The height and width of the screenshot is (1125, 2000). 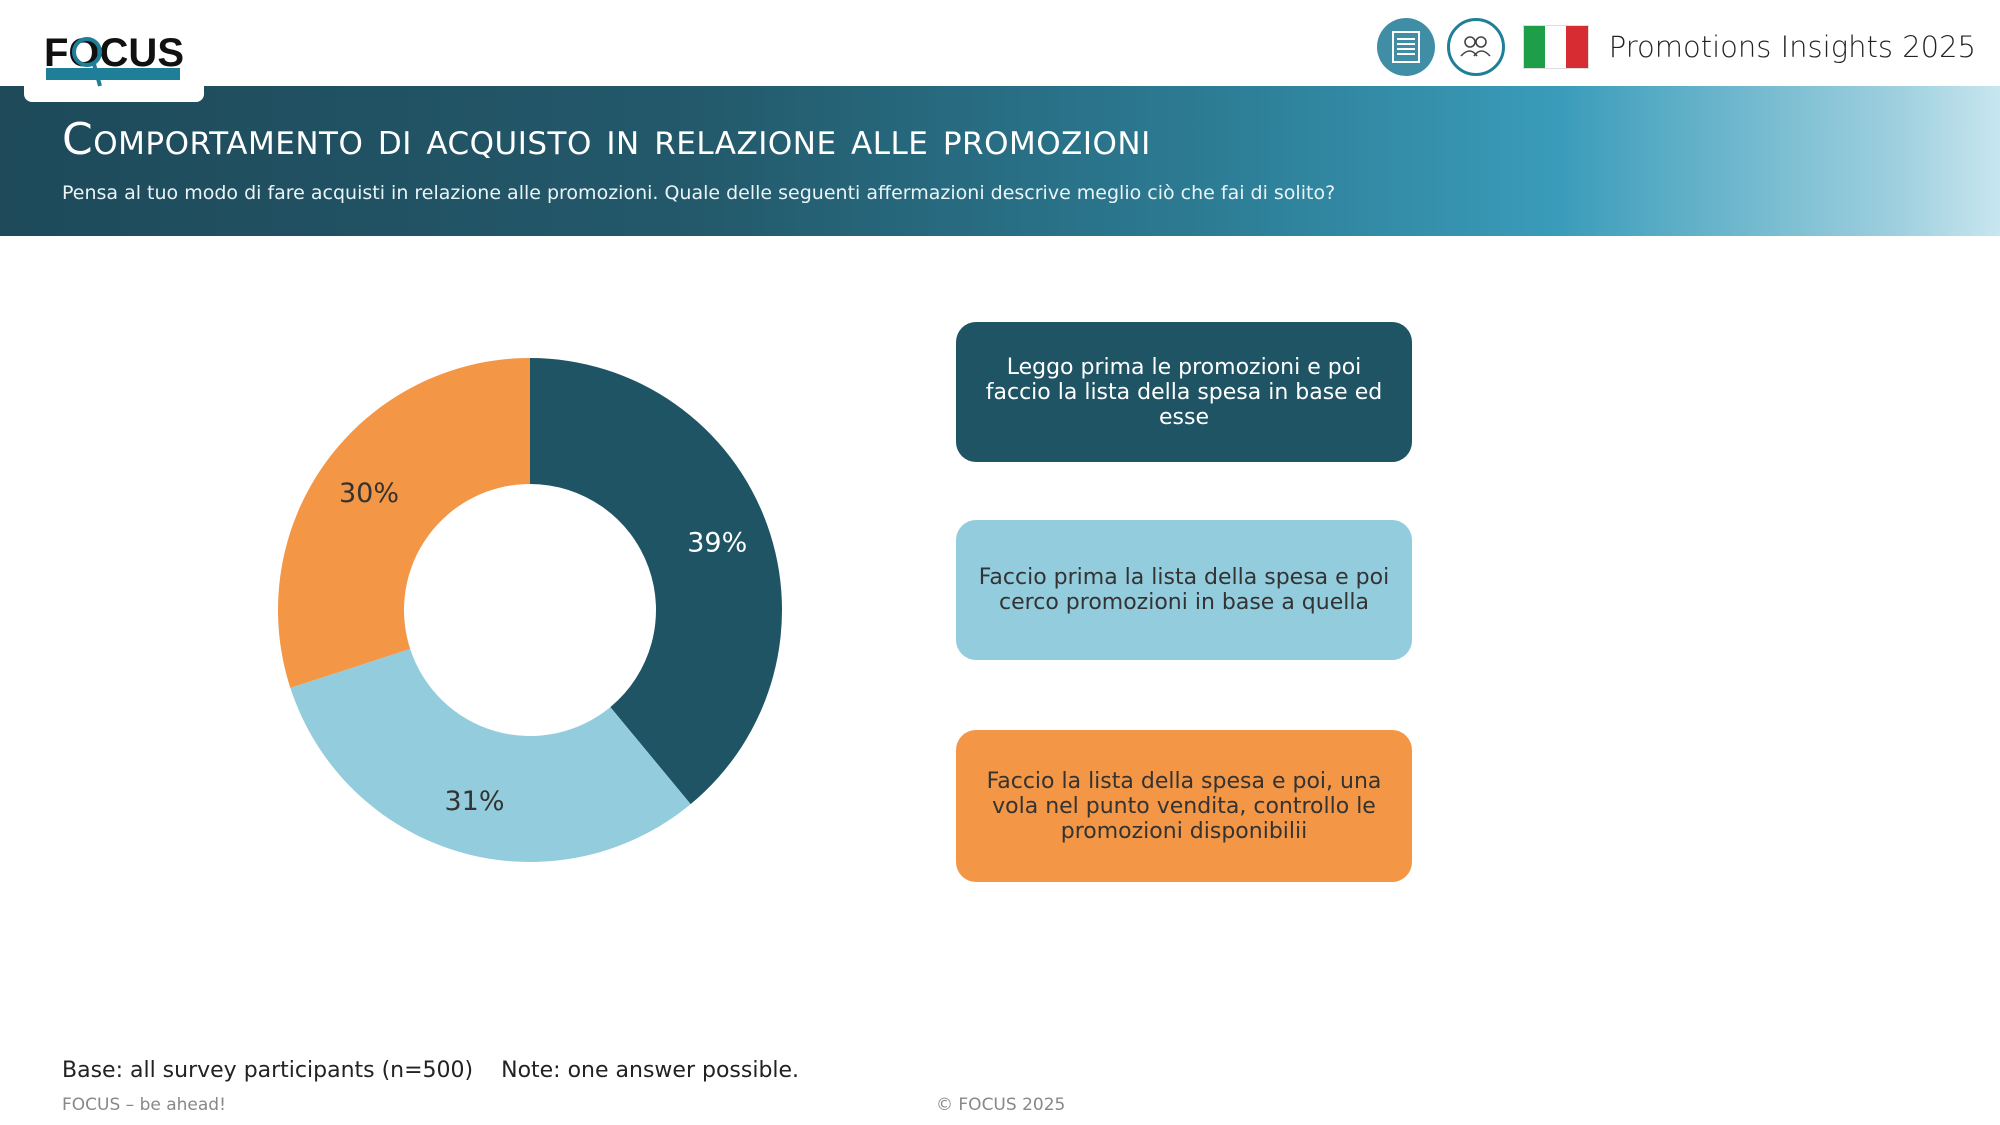 What do you see at coordinates (1405, 47) in the screenshot?
I see `document-icon` at bounding box center [1405, 47].